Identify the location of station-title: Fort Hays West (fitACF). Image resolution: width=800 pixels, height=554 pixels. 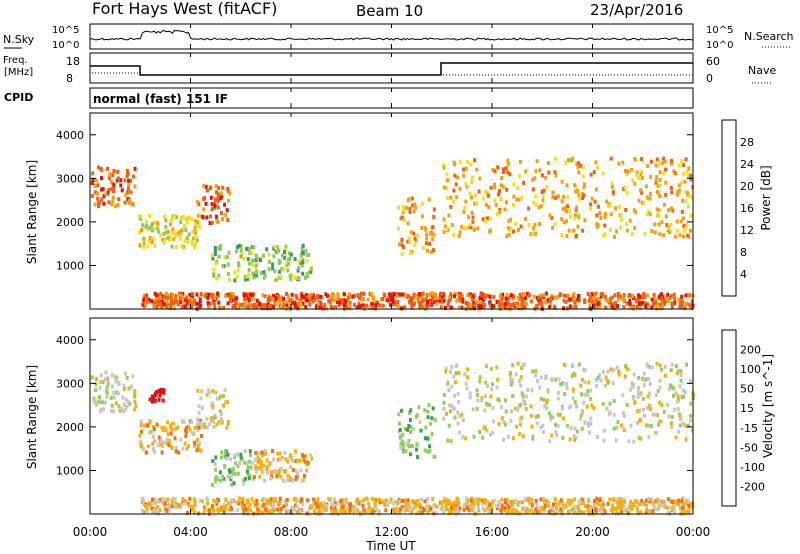
(184, 9).